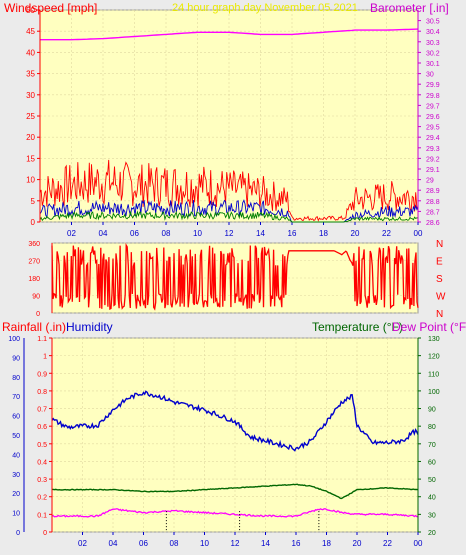  Describe the element at coordinates (42, 374) in the screenshot. I see `rain-tick-label: 0.9` at that location.